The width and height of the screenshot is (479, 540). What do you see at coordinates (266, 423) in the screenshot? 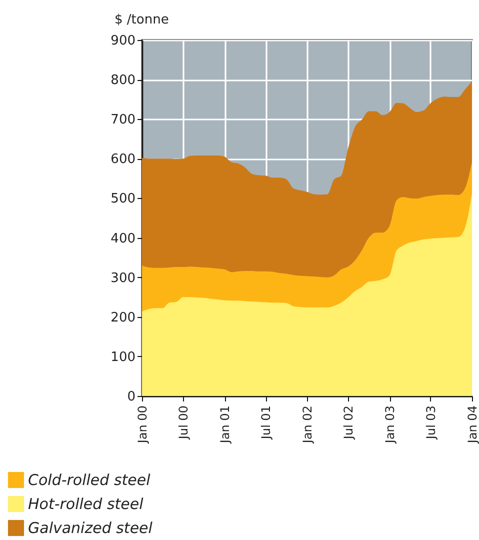
I see `x-tick-label: Jul 01` at bounding box center [266, 423].